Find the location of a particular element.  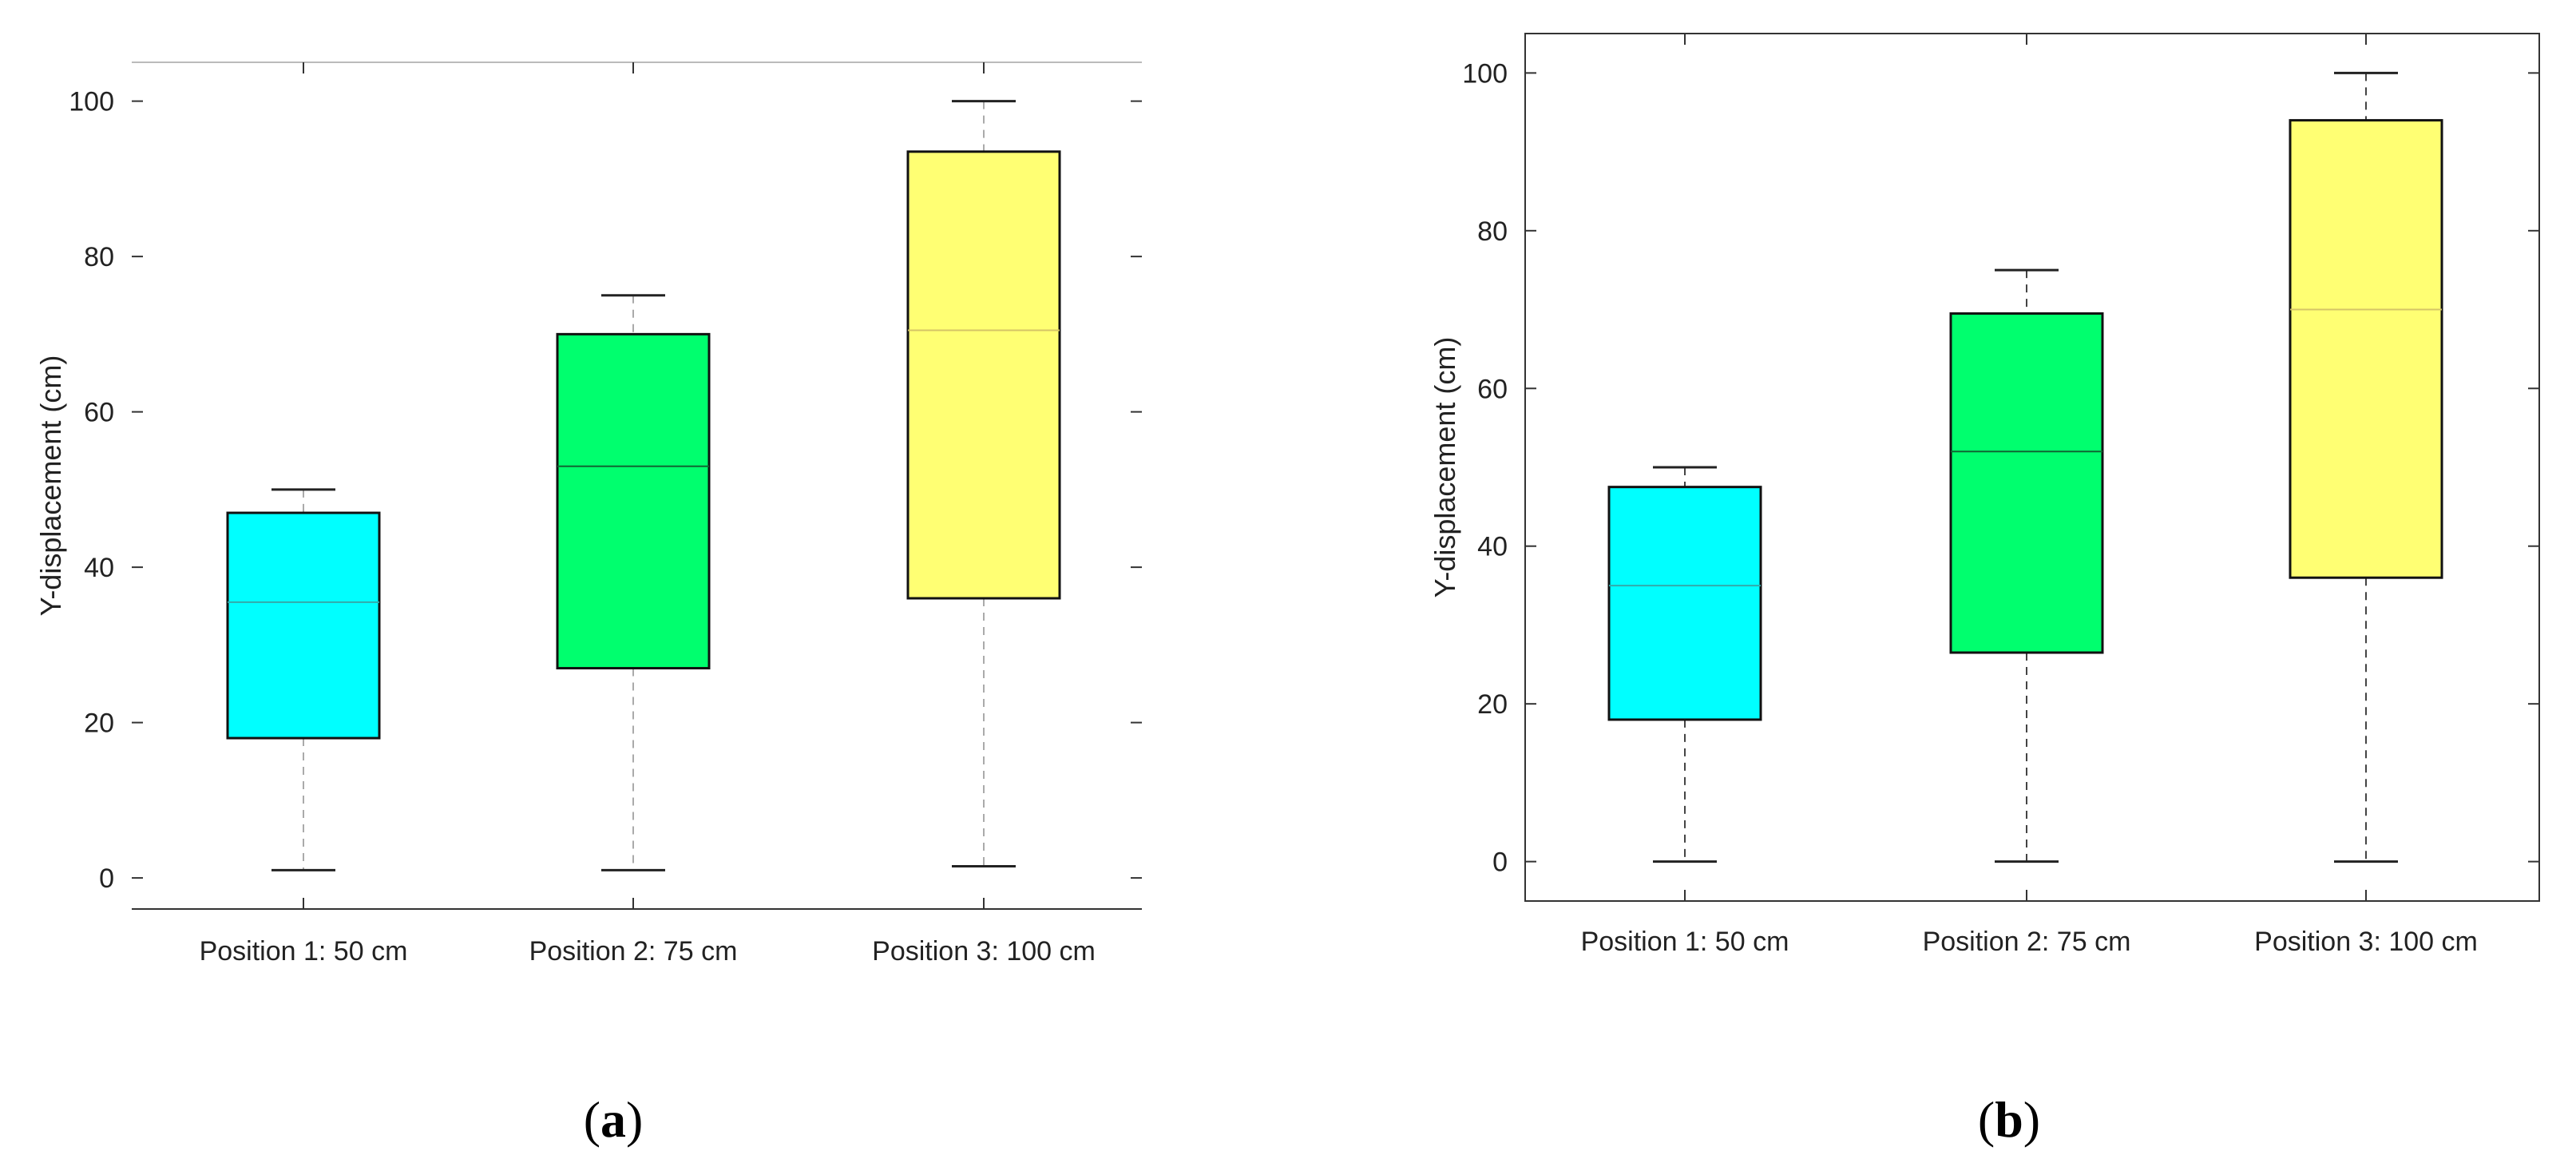

panel-label-b: (b) is located at coordinates (2009, 1119).